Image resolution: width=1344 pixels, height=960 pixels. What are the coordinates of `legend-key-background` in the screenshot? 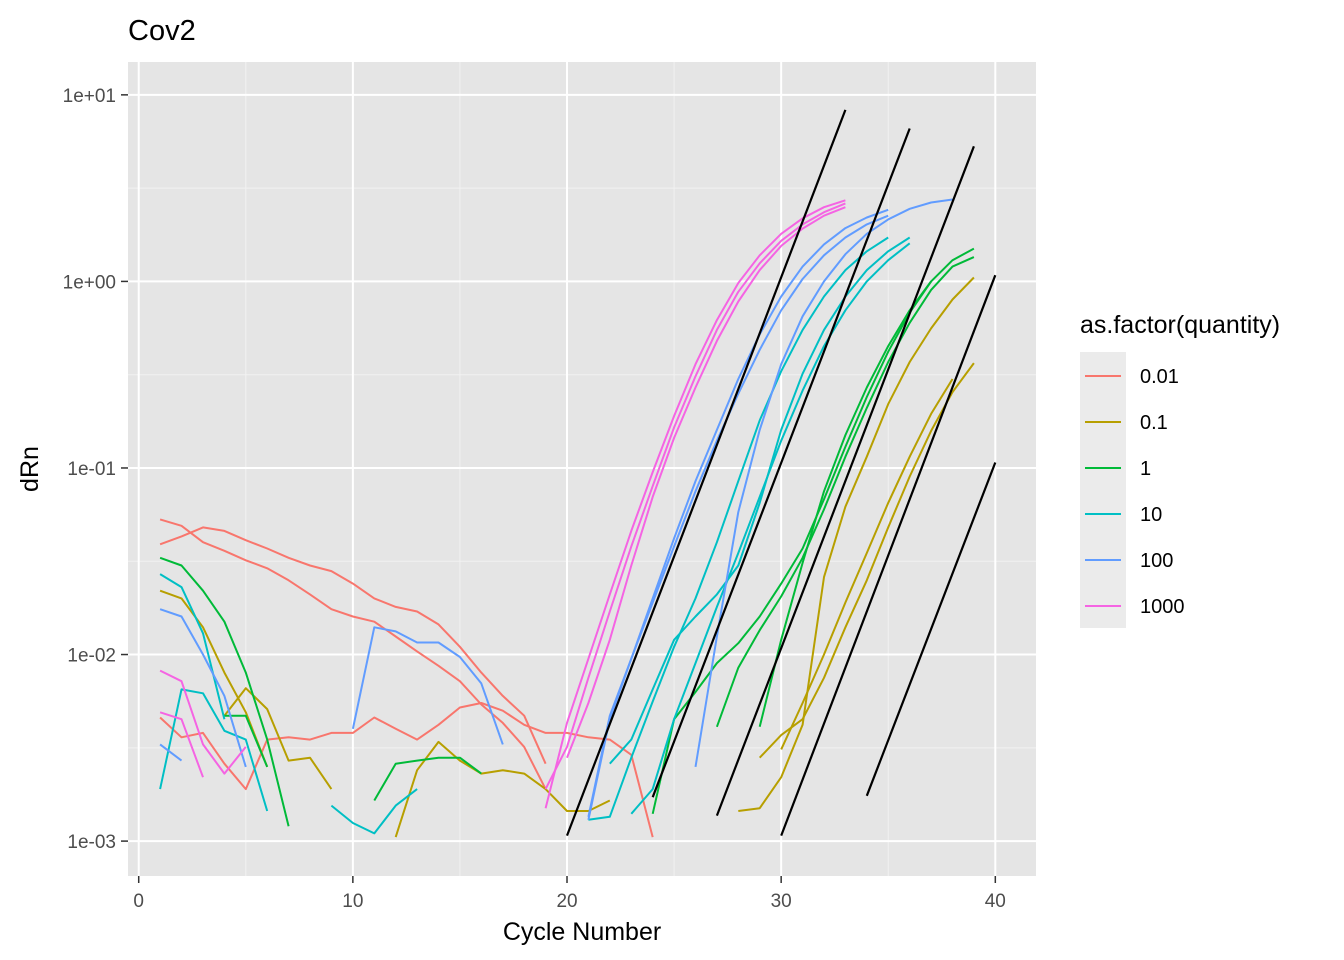 It's located at (1103, 490).